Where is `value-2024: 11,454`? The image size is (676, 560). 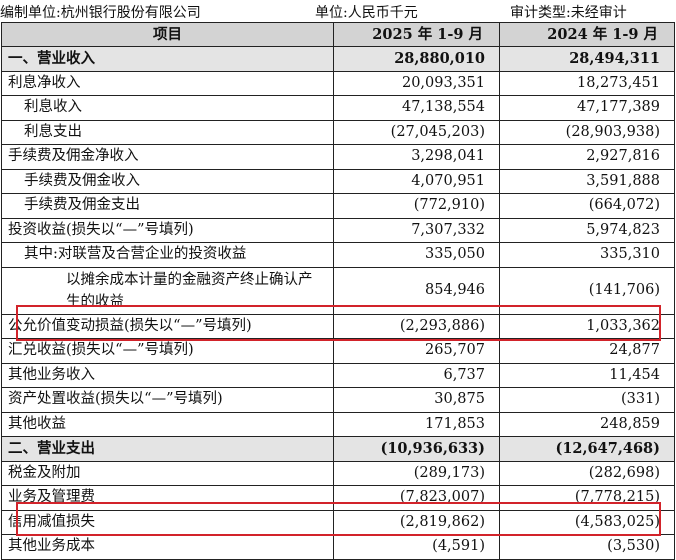 value-2024: 11,454 is located at coordinates (587, 375).